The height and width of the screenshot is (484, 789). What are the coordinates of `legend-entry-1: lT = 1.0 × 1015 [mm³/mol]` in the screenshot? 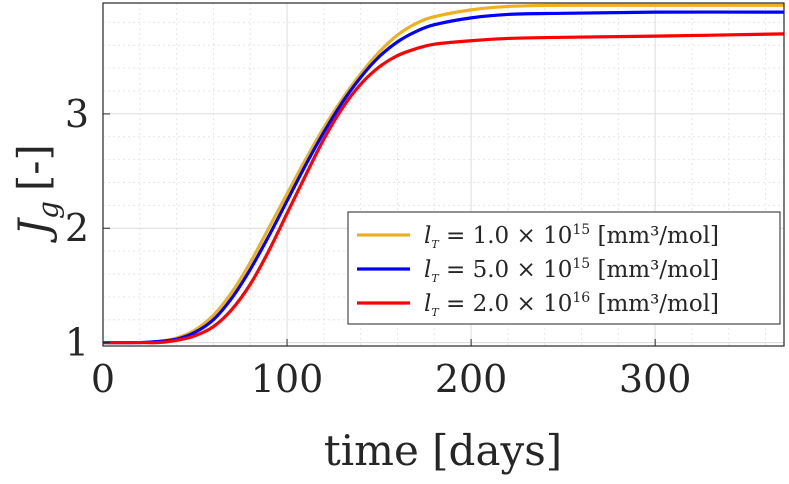 It's located at (538, 236).